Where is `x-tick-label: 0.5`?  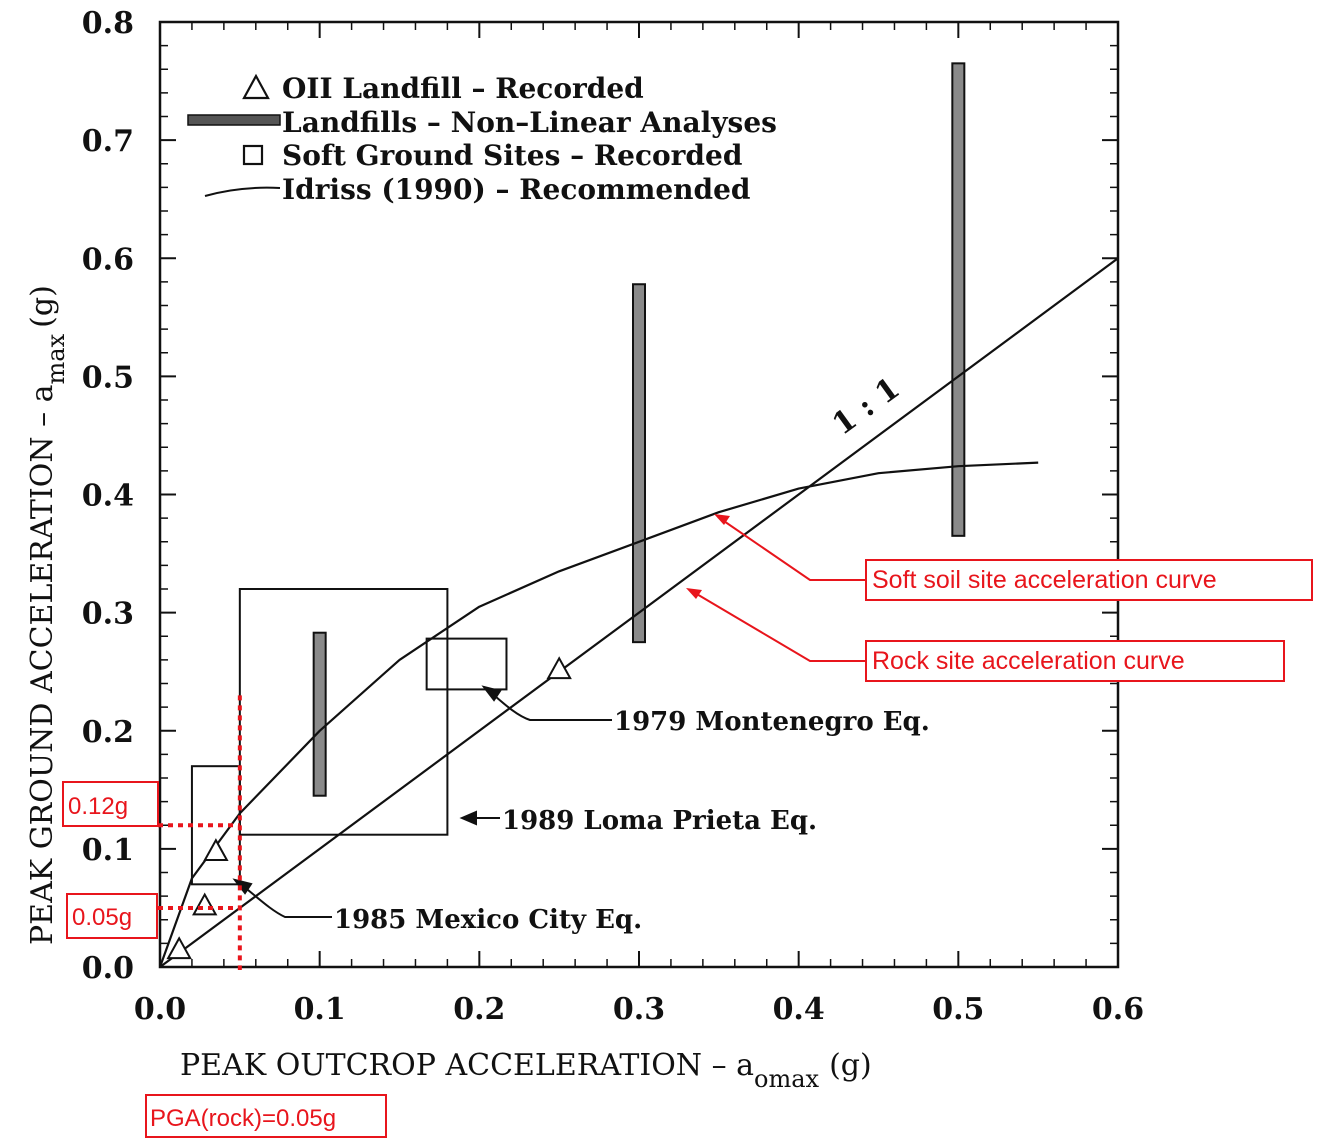 x-tick-label: 0.5 is located at coordinates (958, 1009).